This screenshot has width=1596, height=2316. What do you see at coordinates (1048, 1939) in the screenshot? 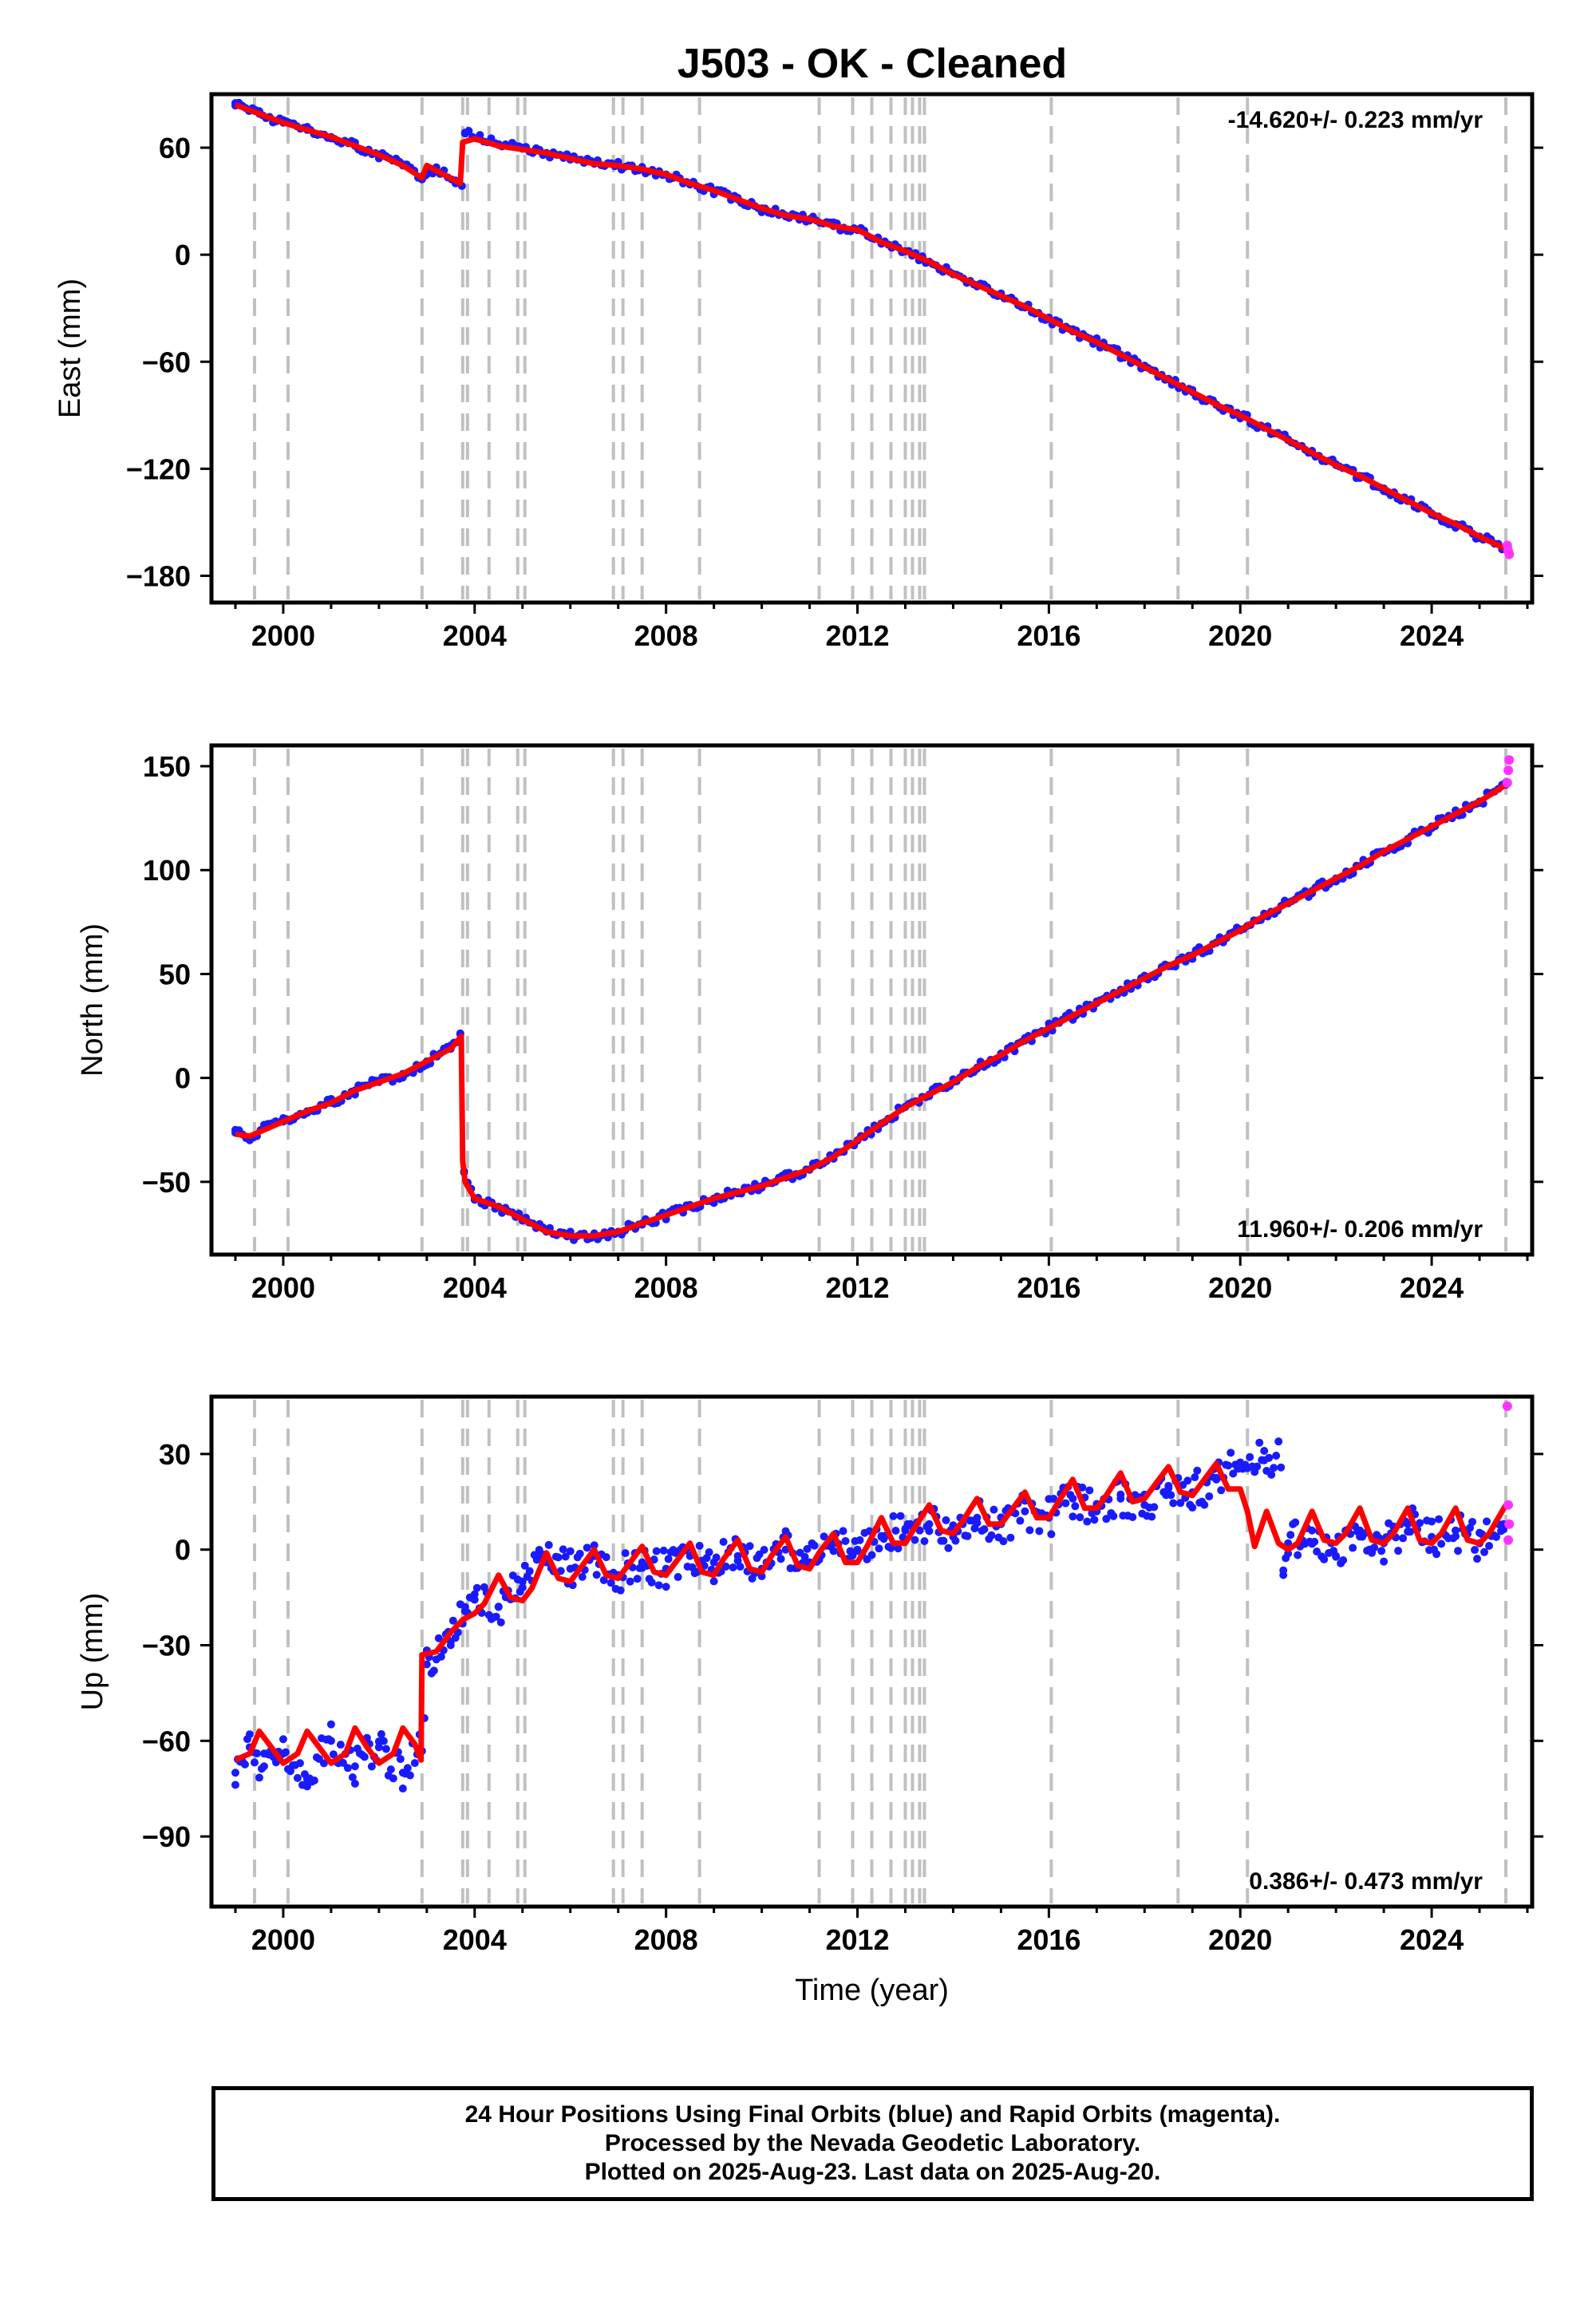
I see `x-tick-label: 2016` at bounding box center [1048, 1939].